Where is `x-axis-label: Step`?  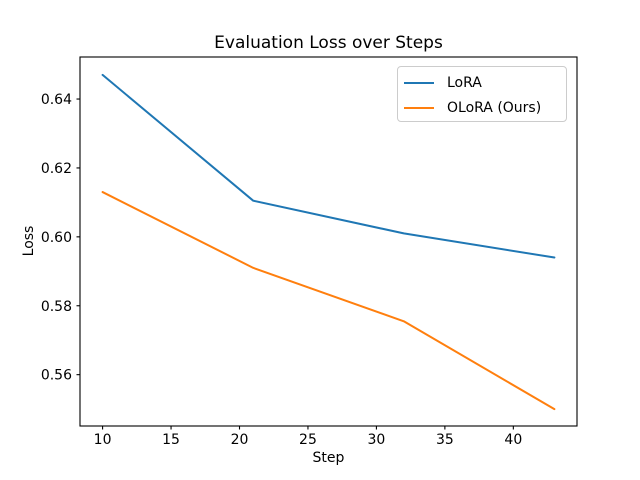
x-axis-label: Step is located at coordinates (328, 458).